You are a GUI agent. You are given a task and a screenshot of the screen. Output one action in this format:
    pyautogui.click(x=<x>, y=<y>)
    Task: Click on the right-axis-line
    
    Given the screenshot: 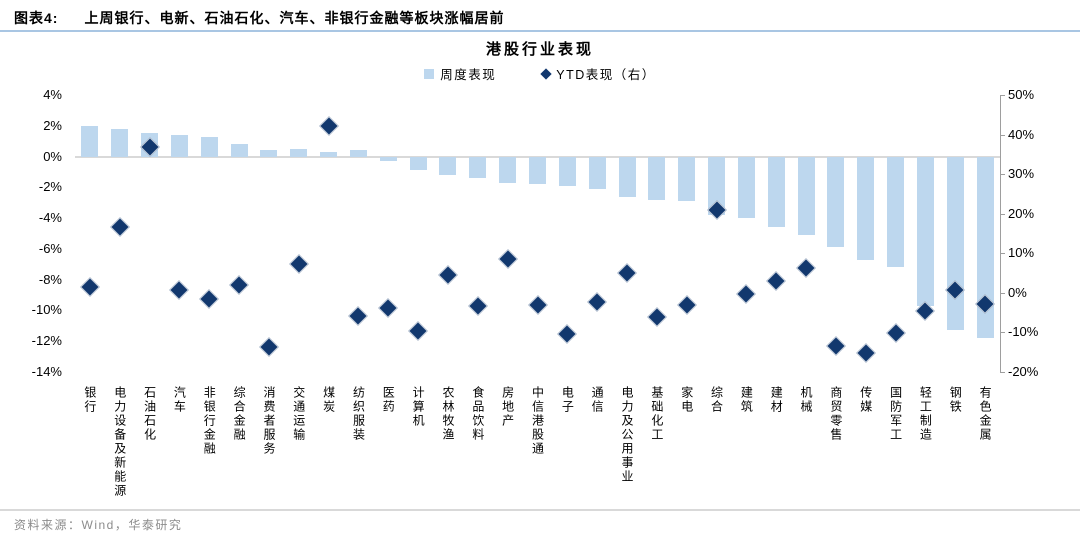 What is the action you would take?
    pyautogui.click(x=1000, y=233)
    